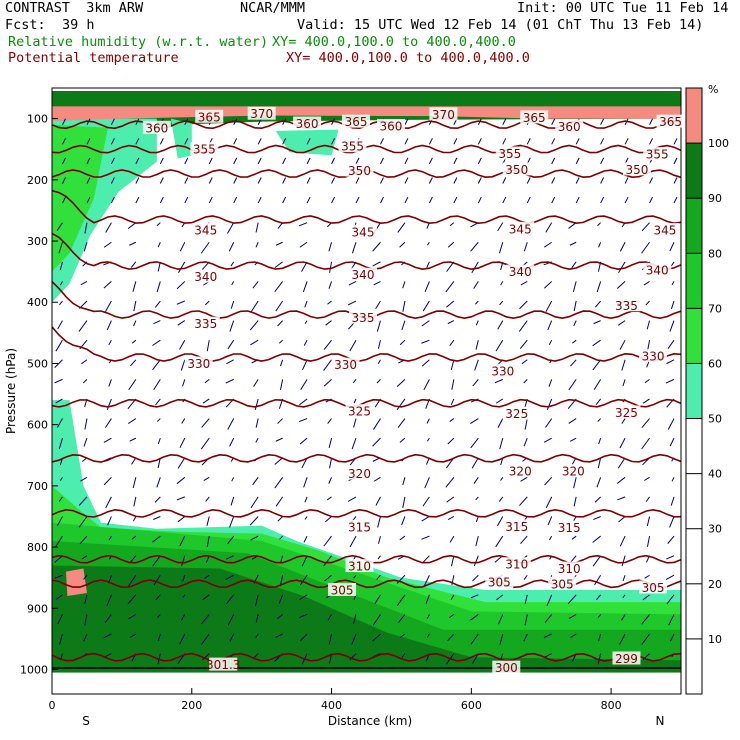  I want to click on colorbar-tick-label: 90, so click(715, 198).